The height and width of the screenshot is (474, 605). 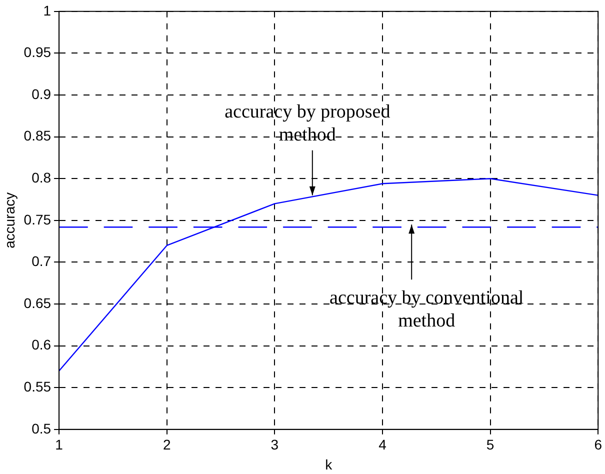 What do you see at coordinates (59, 444) in the screenshot?
I see `x-tick-label: 1` at bounding box center [59, 444].